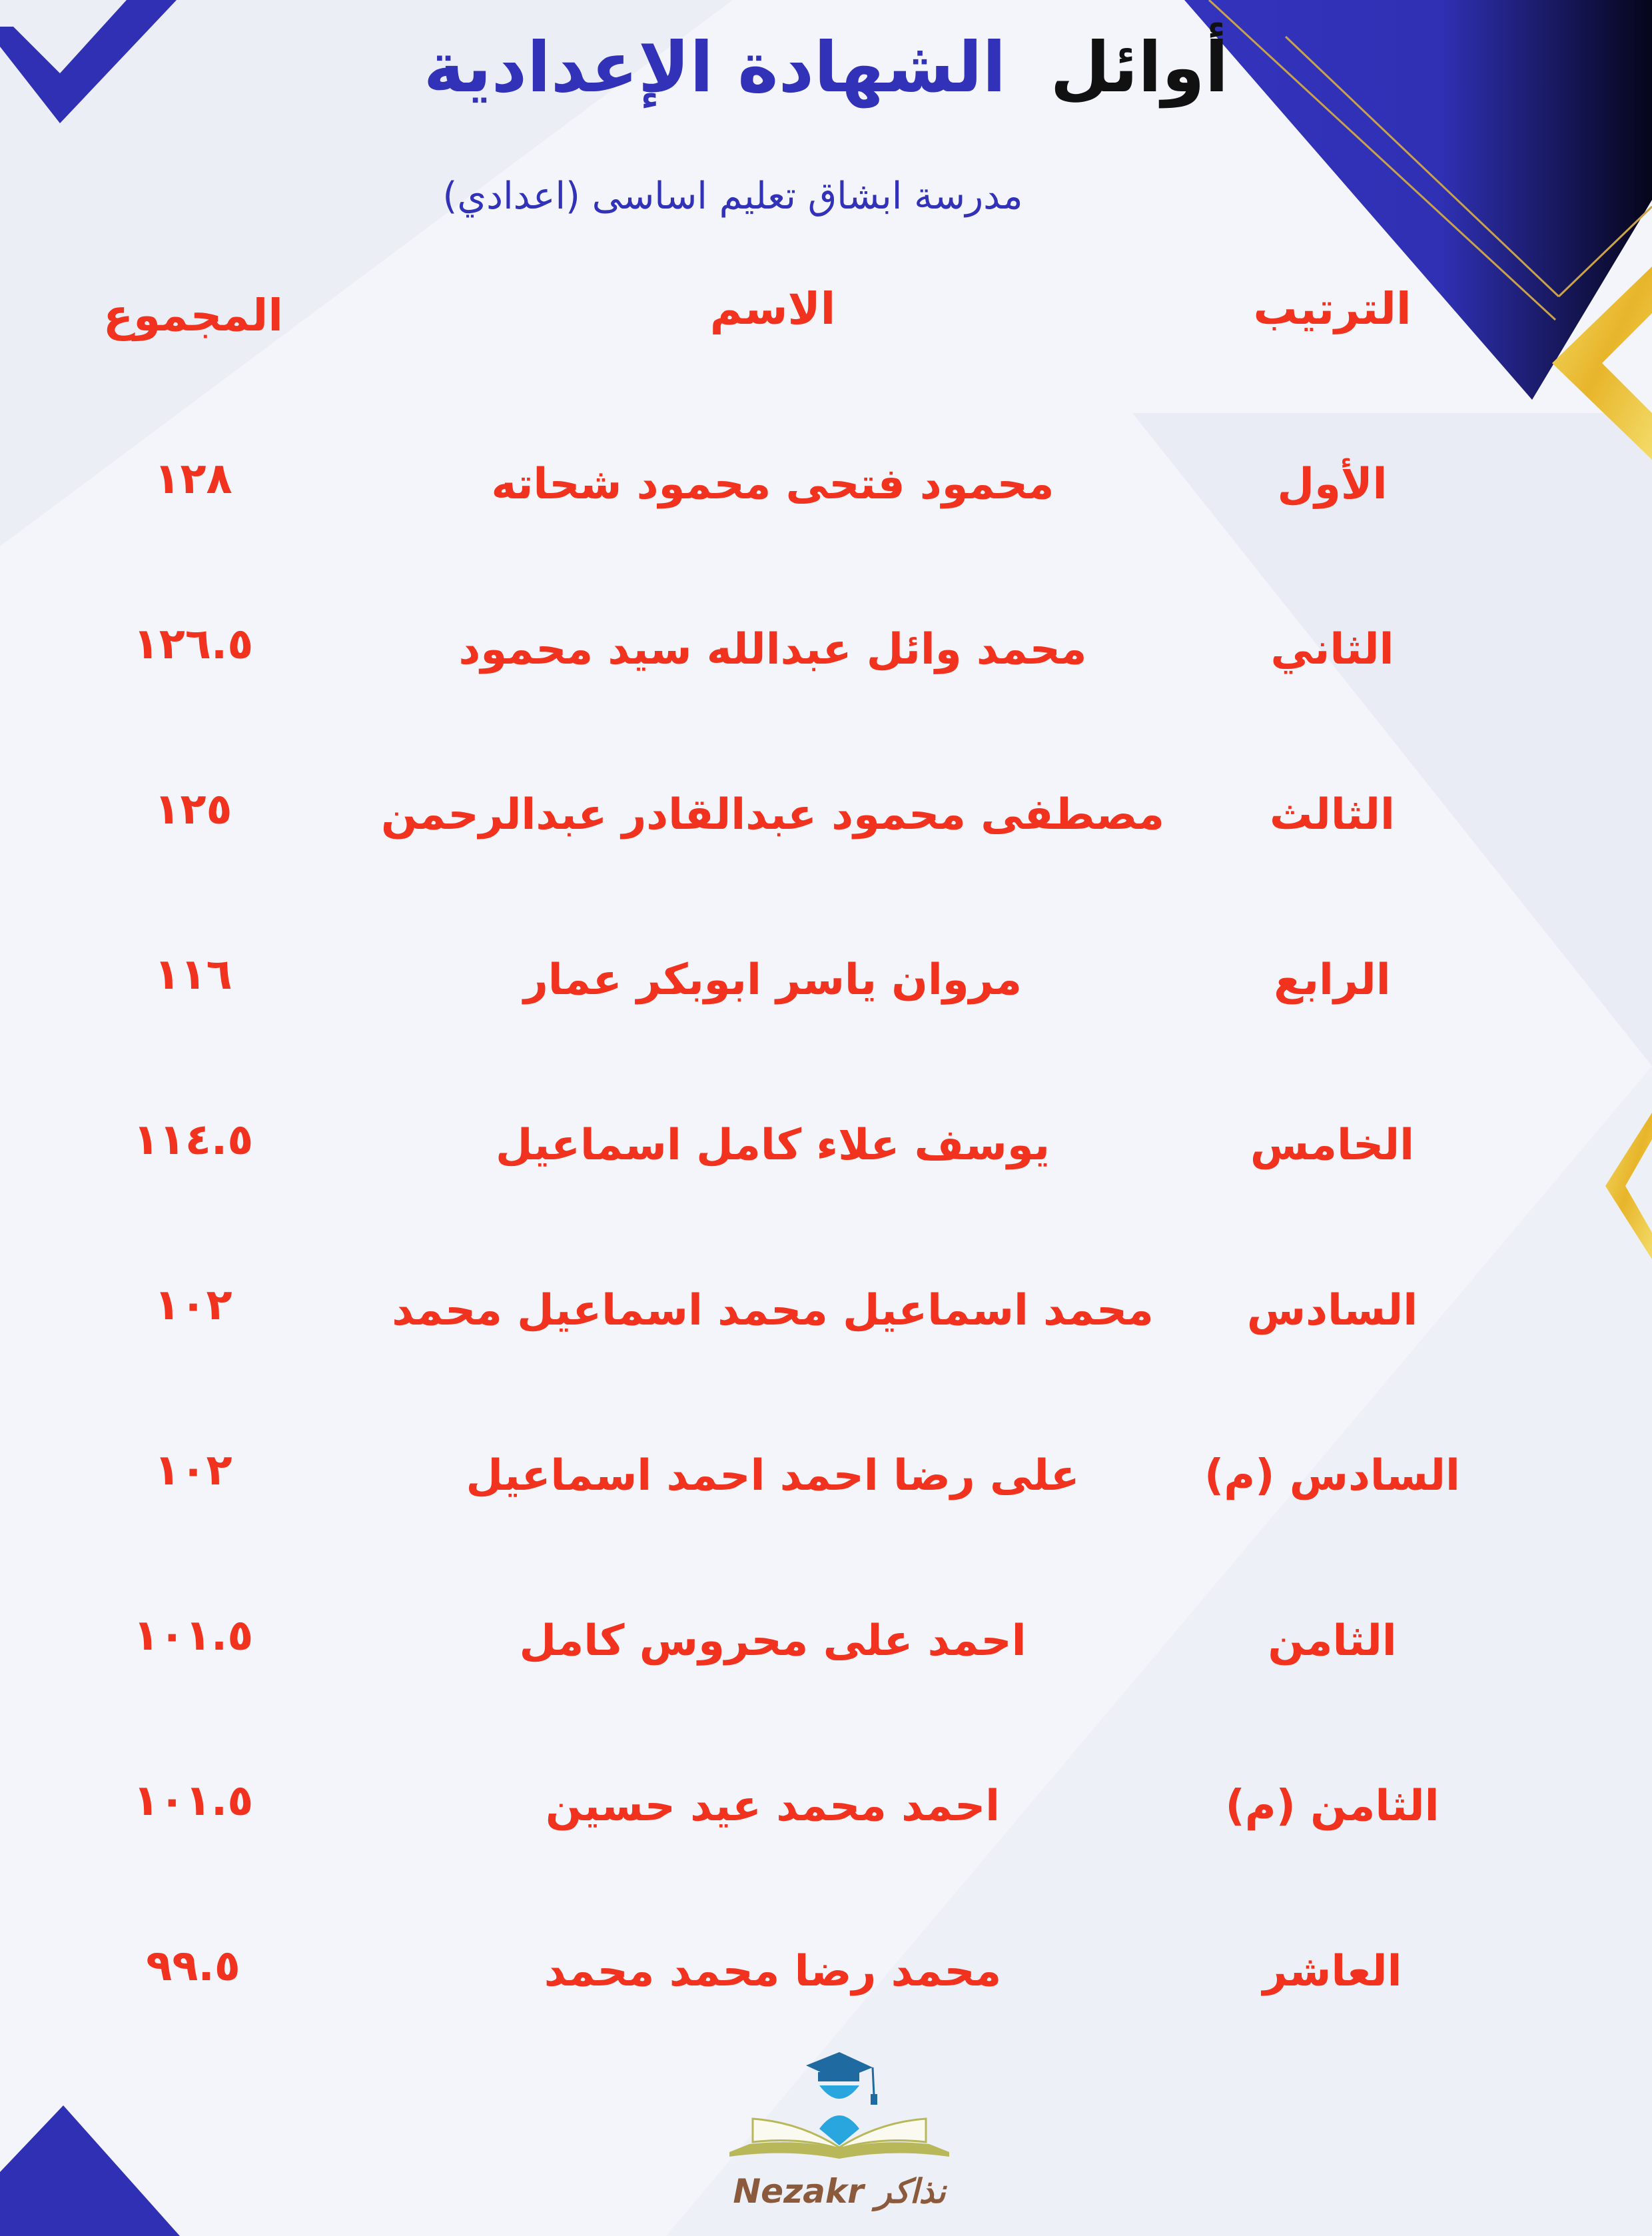 Image resolution: width=1652 pixels, height=2236 pixels. Describe the element at coordinates (193, 810) in the screenshot. I see `row-total: ١٢٥` at that location.